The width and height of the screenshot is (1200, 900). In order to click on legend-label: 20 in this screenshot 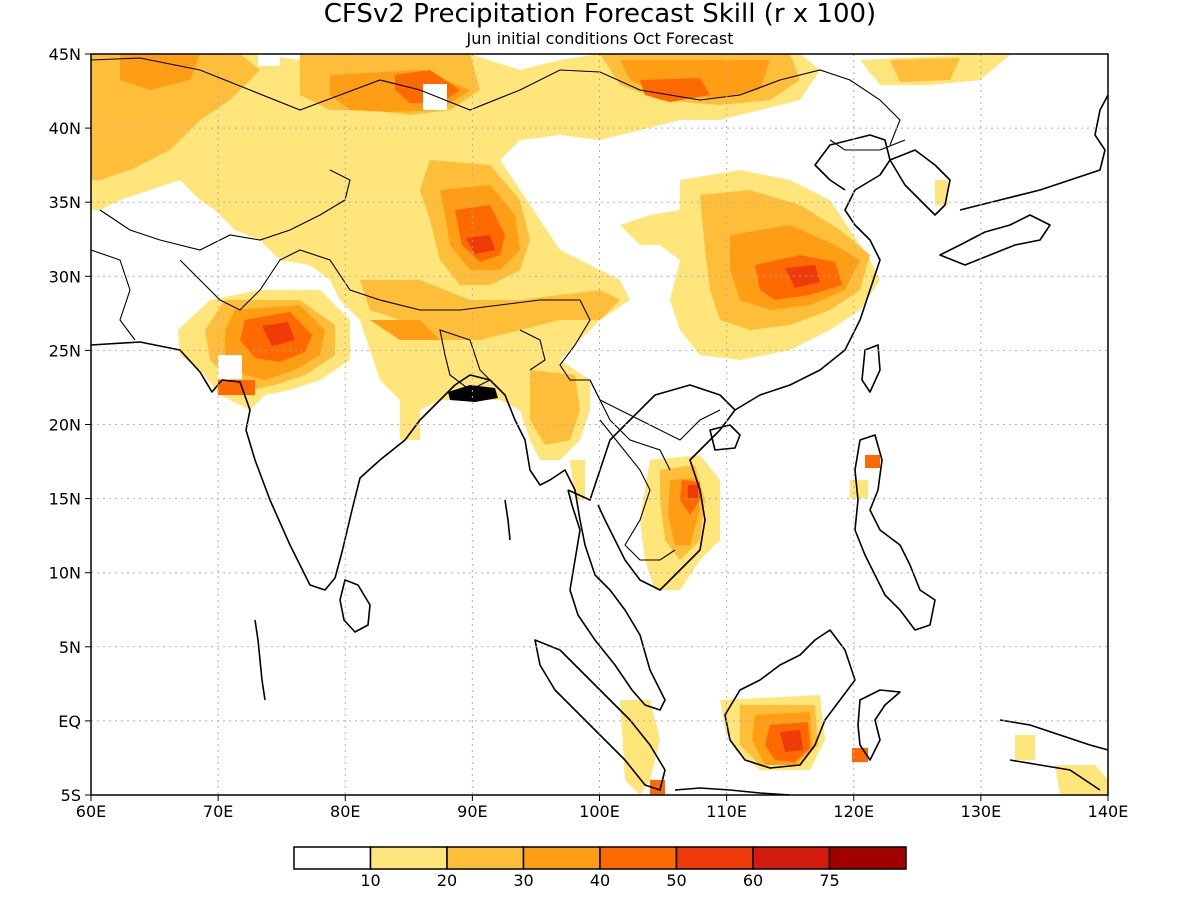, I will do `click(447, 880)`.